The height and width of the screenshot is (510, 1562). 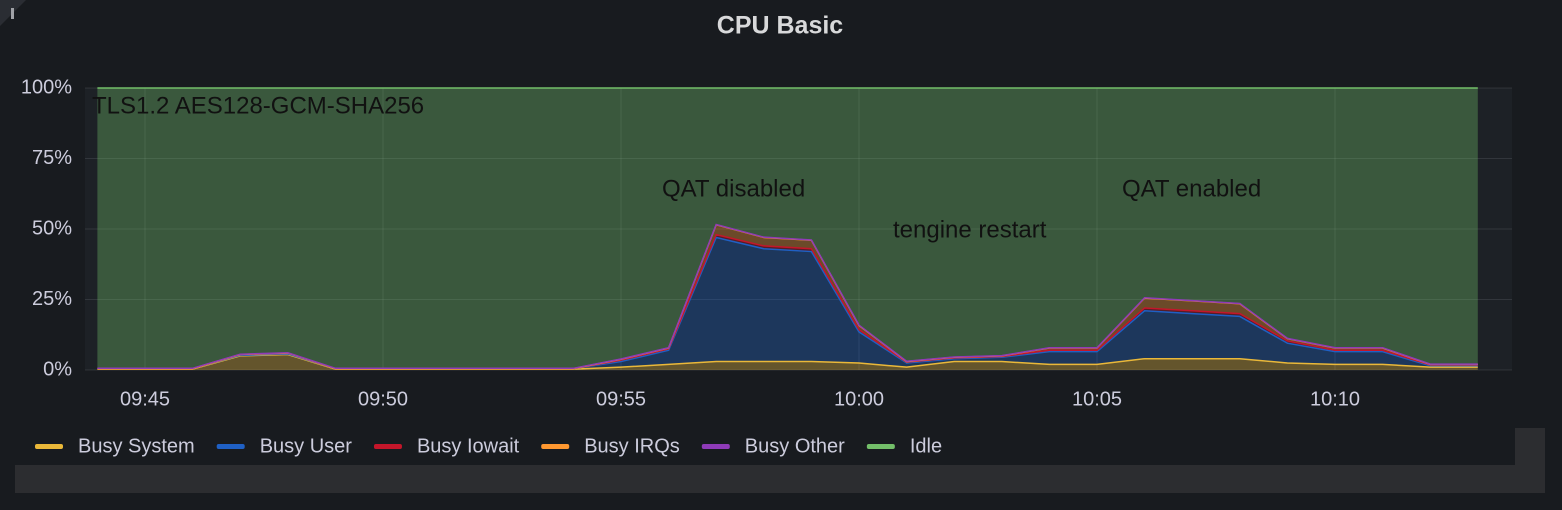 I want to click on x-tick-label: 10:00, so click(x=859, y=399).